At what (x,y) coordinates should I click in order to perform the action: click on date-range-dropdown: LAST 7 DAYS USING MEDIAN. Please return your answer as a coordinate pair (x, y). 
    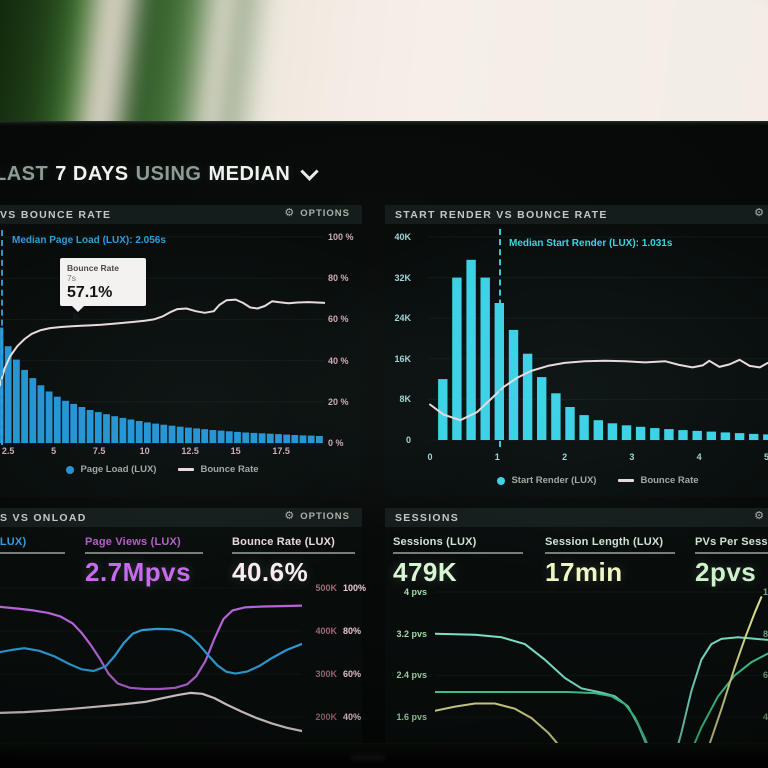
    Looking at the image, I should click on (160, 174).